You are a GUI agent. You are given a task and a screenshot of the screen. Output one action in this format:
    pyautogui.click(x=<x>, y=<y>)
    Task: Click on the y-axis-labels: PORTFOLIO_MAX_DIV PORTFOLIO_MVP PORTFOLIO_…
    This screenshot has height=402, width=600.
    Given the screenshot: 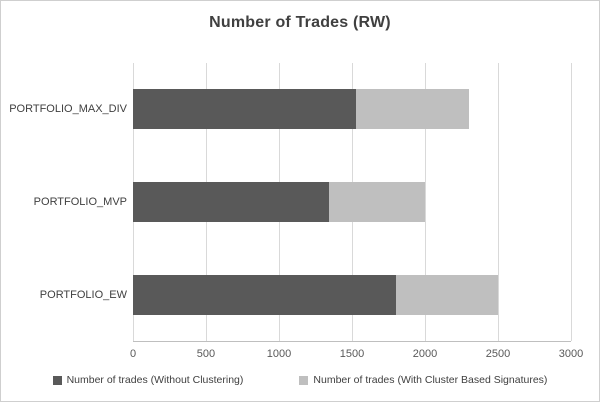 What is the action you would take?
    pyautogui.click(x=67, y=202)
    